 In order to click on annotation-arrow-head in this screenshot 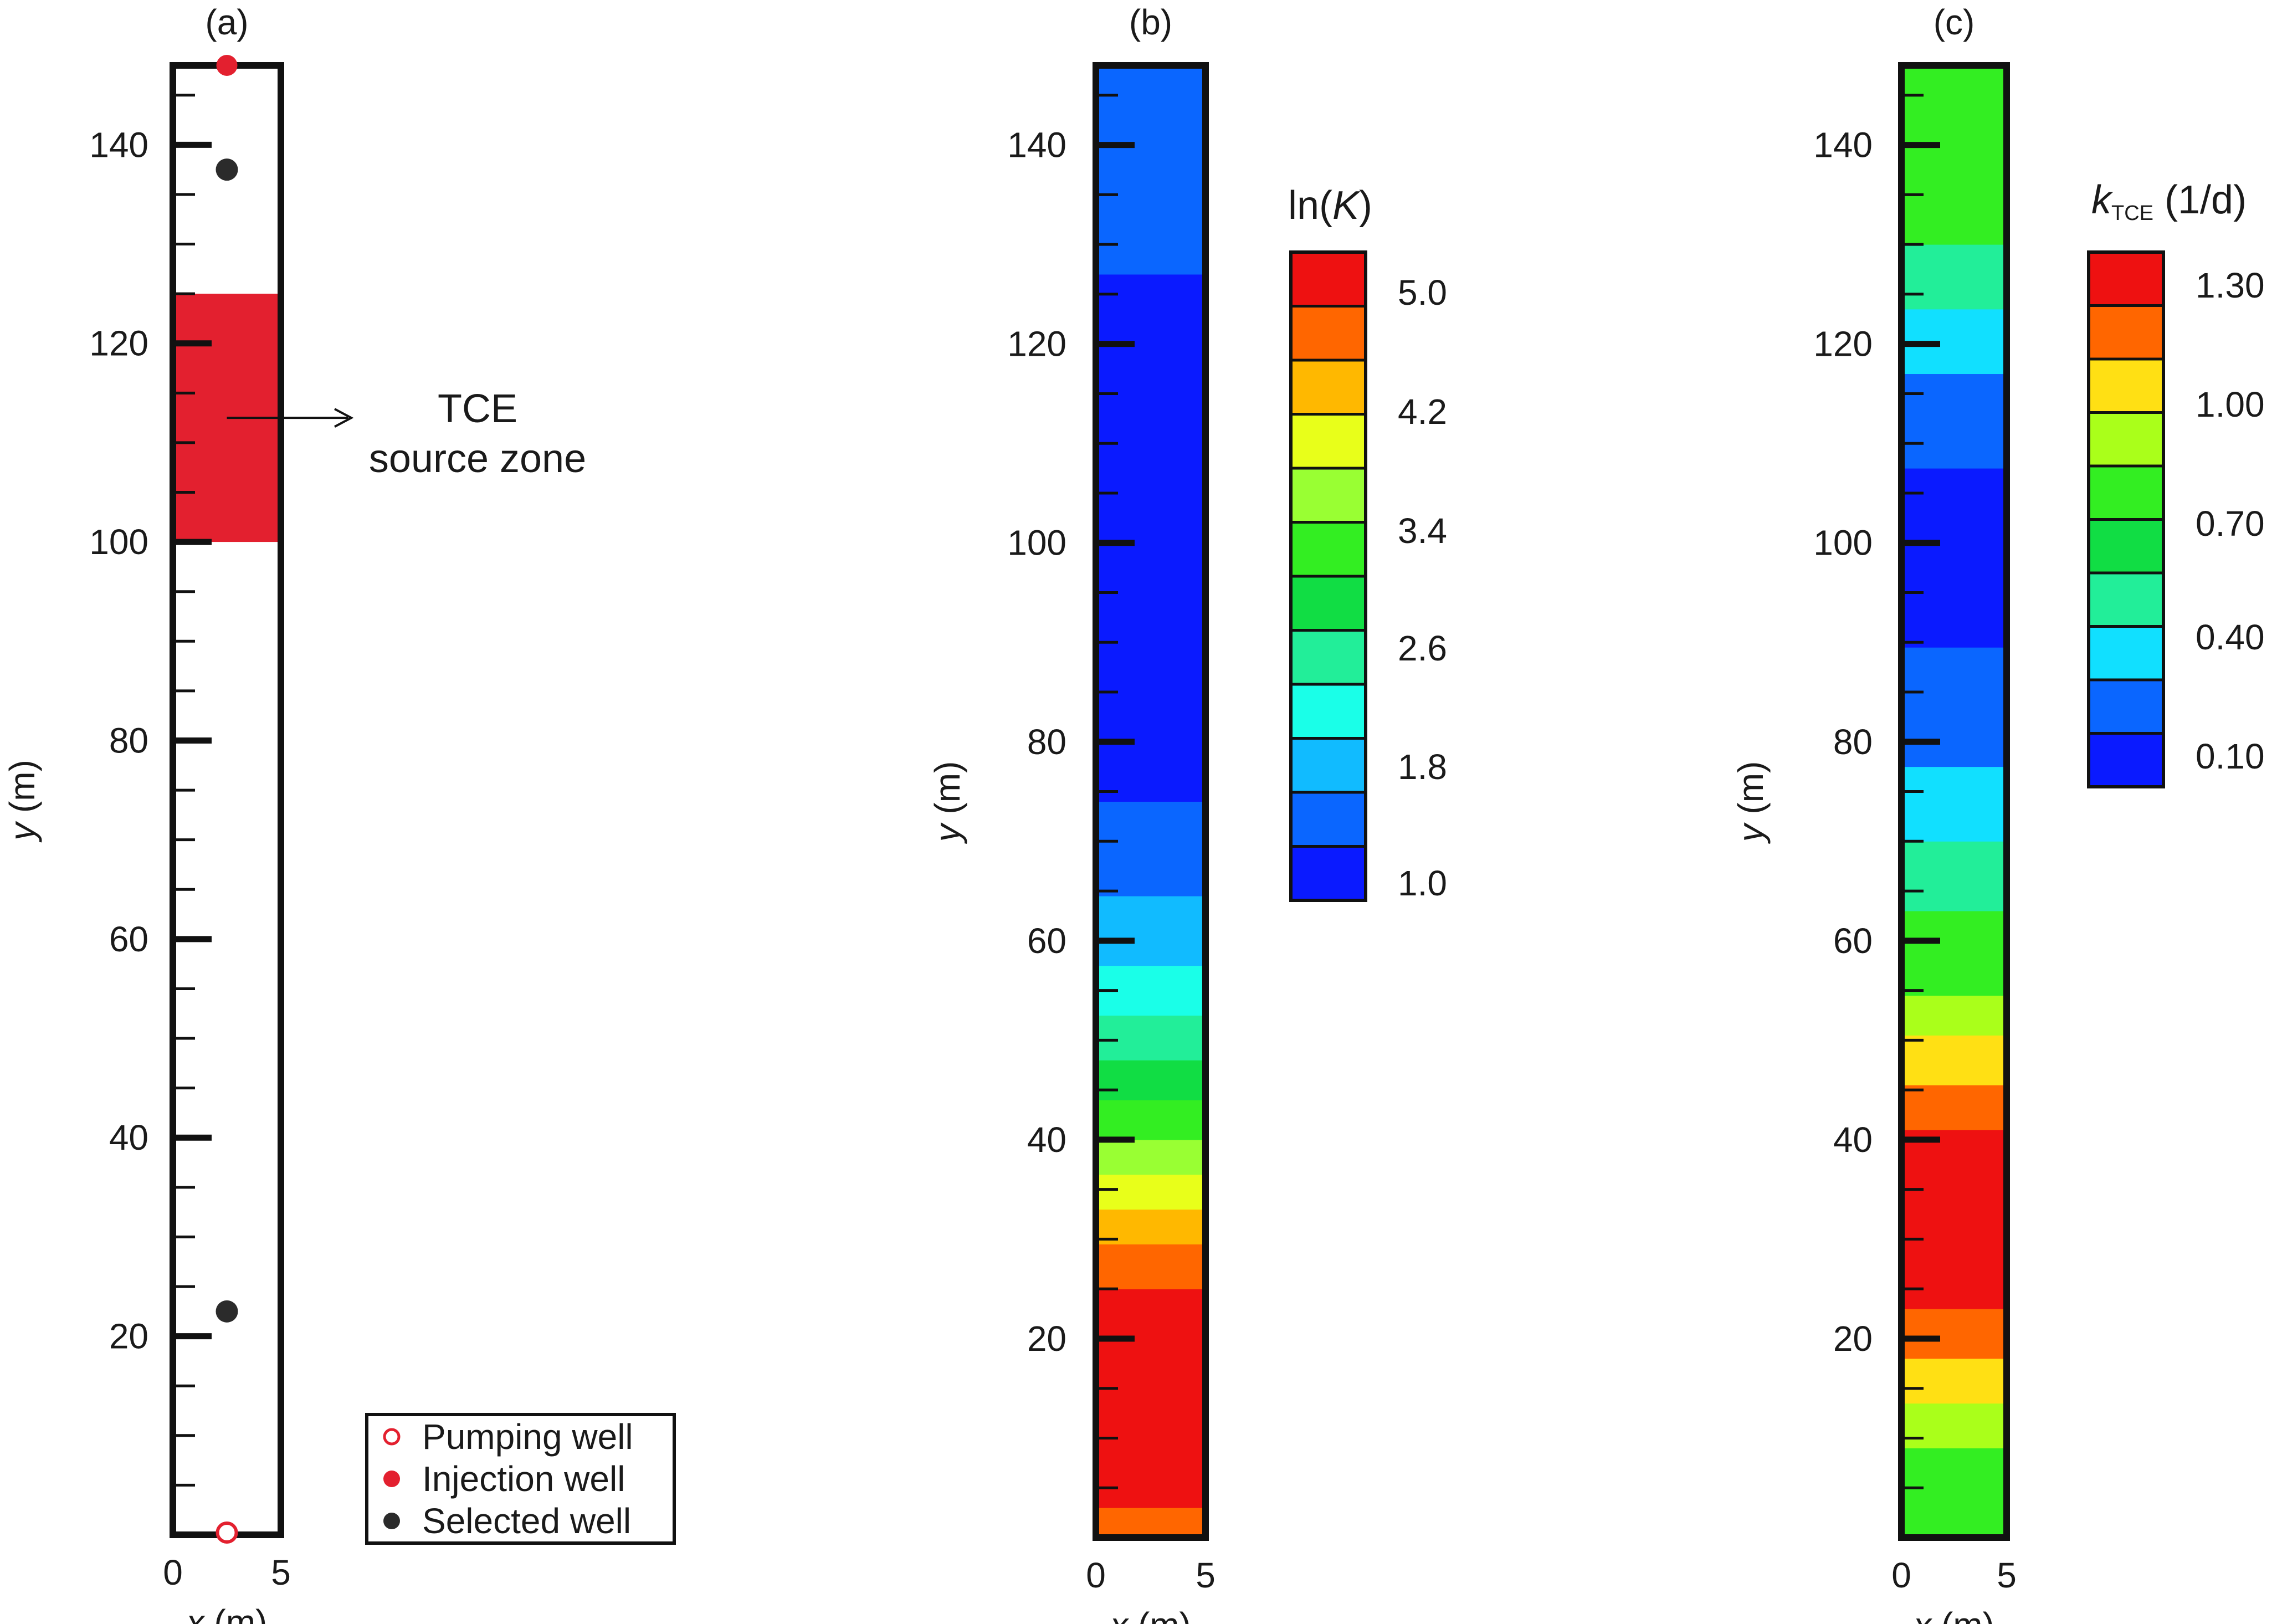, I will do `click(344, 418)`.